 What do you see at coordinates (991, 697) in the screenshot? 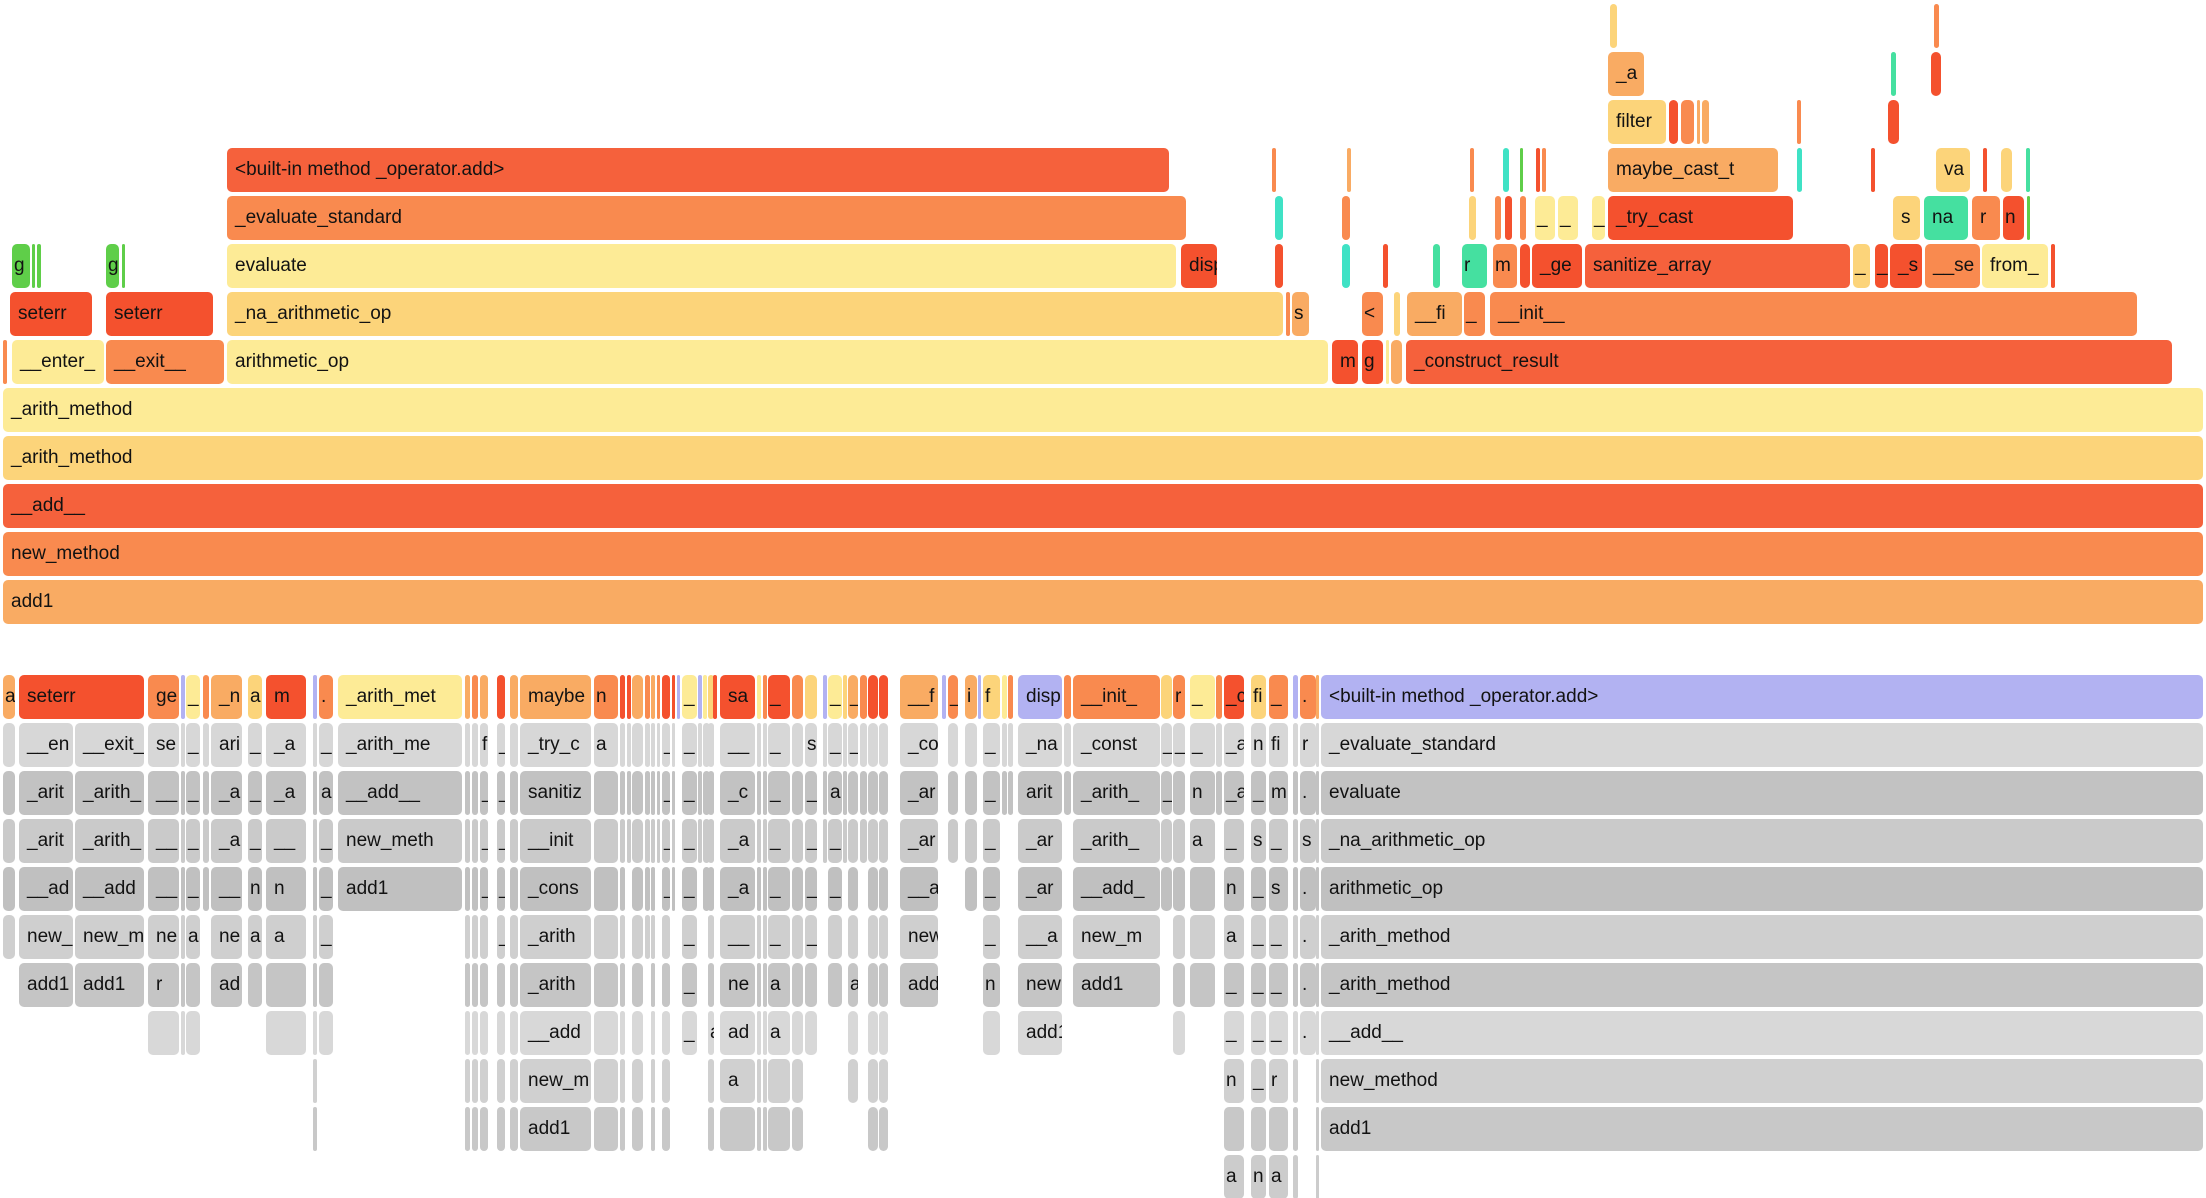
I see `callee-header-f: f` at bounding box center [991, 697].